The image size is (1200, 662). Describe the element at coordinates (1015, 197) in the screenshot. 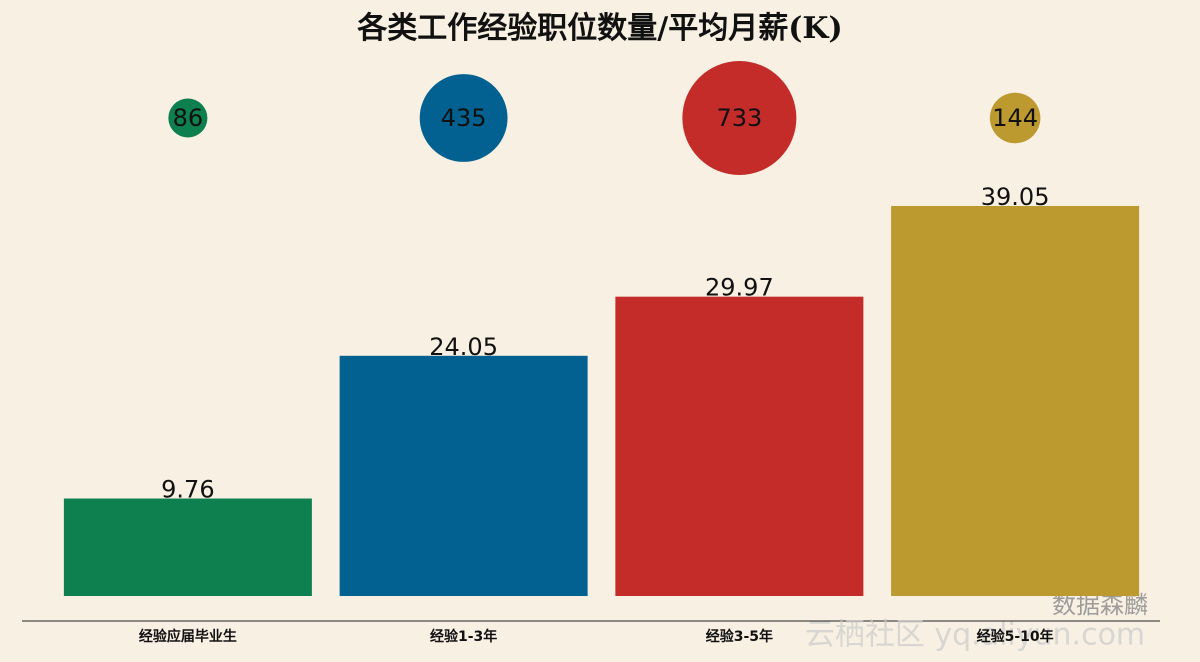

I see `value-label: 39.05` at that location.